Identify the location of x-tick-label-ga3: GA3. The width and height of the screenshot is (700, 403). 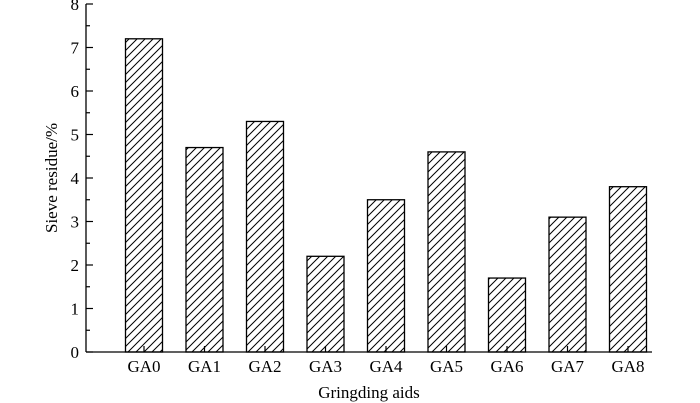
(325, 366).